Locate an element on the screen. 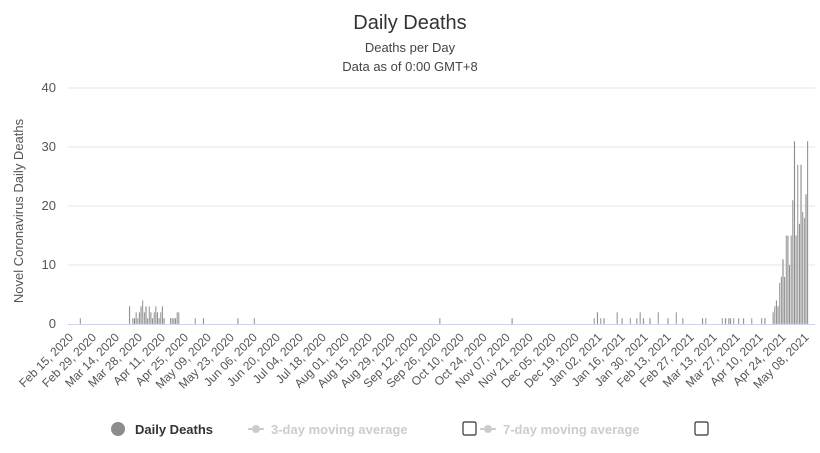  legend-item-2: 3-day moving average is located at coordinates (362, 429).